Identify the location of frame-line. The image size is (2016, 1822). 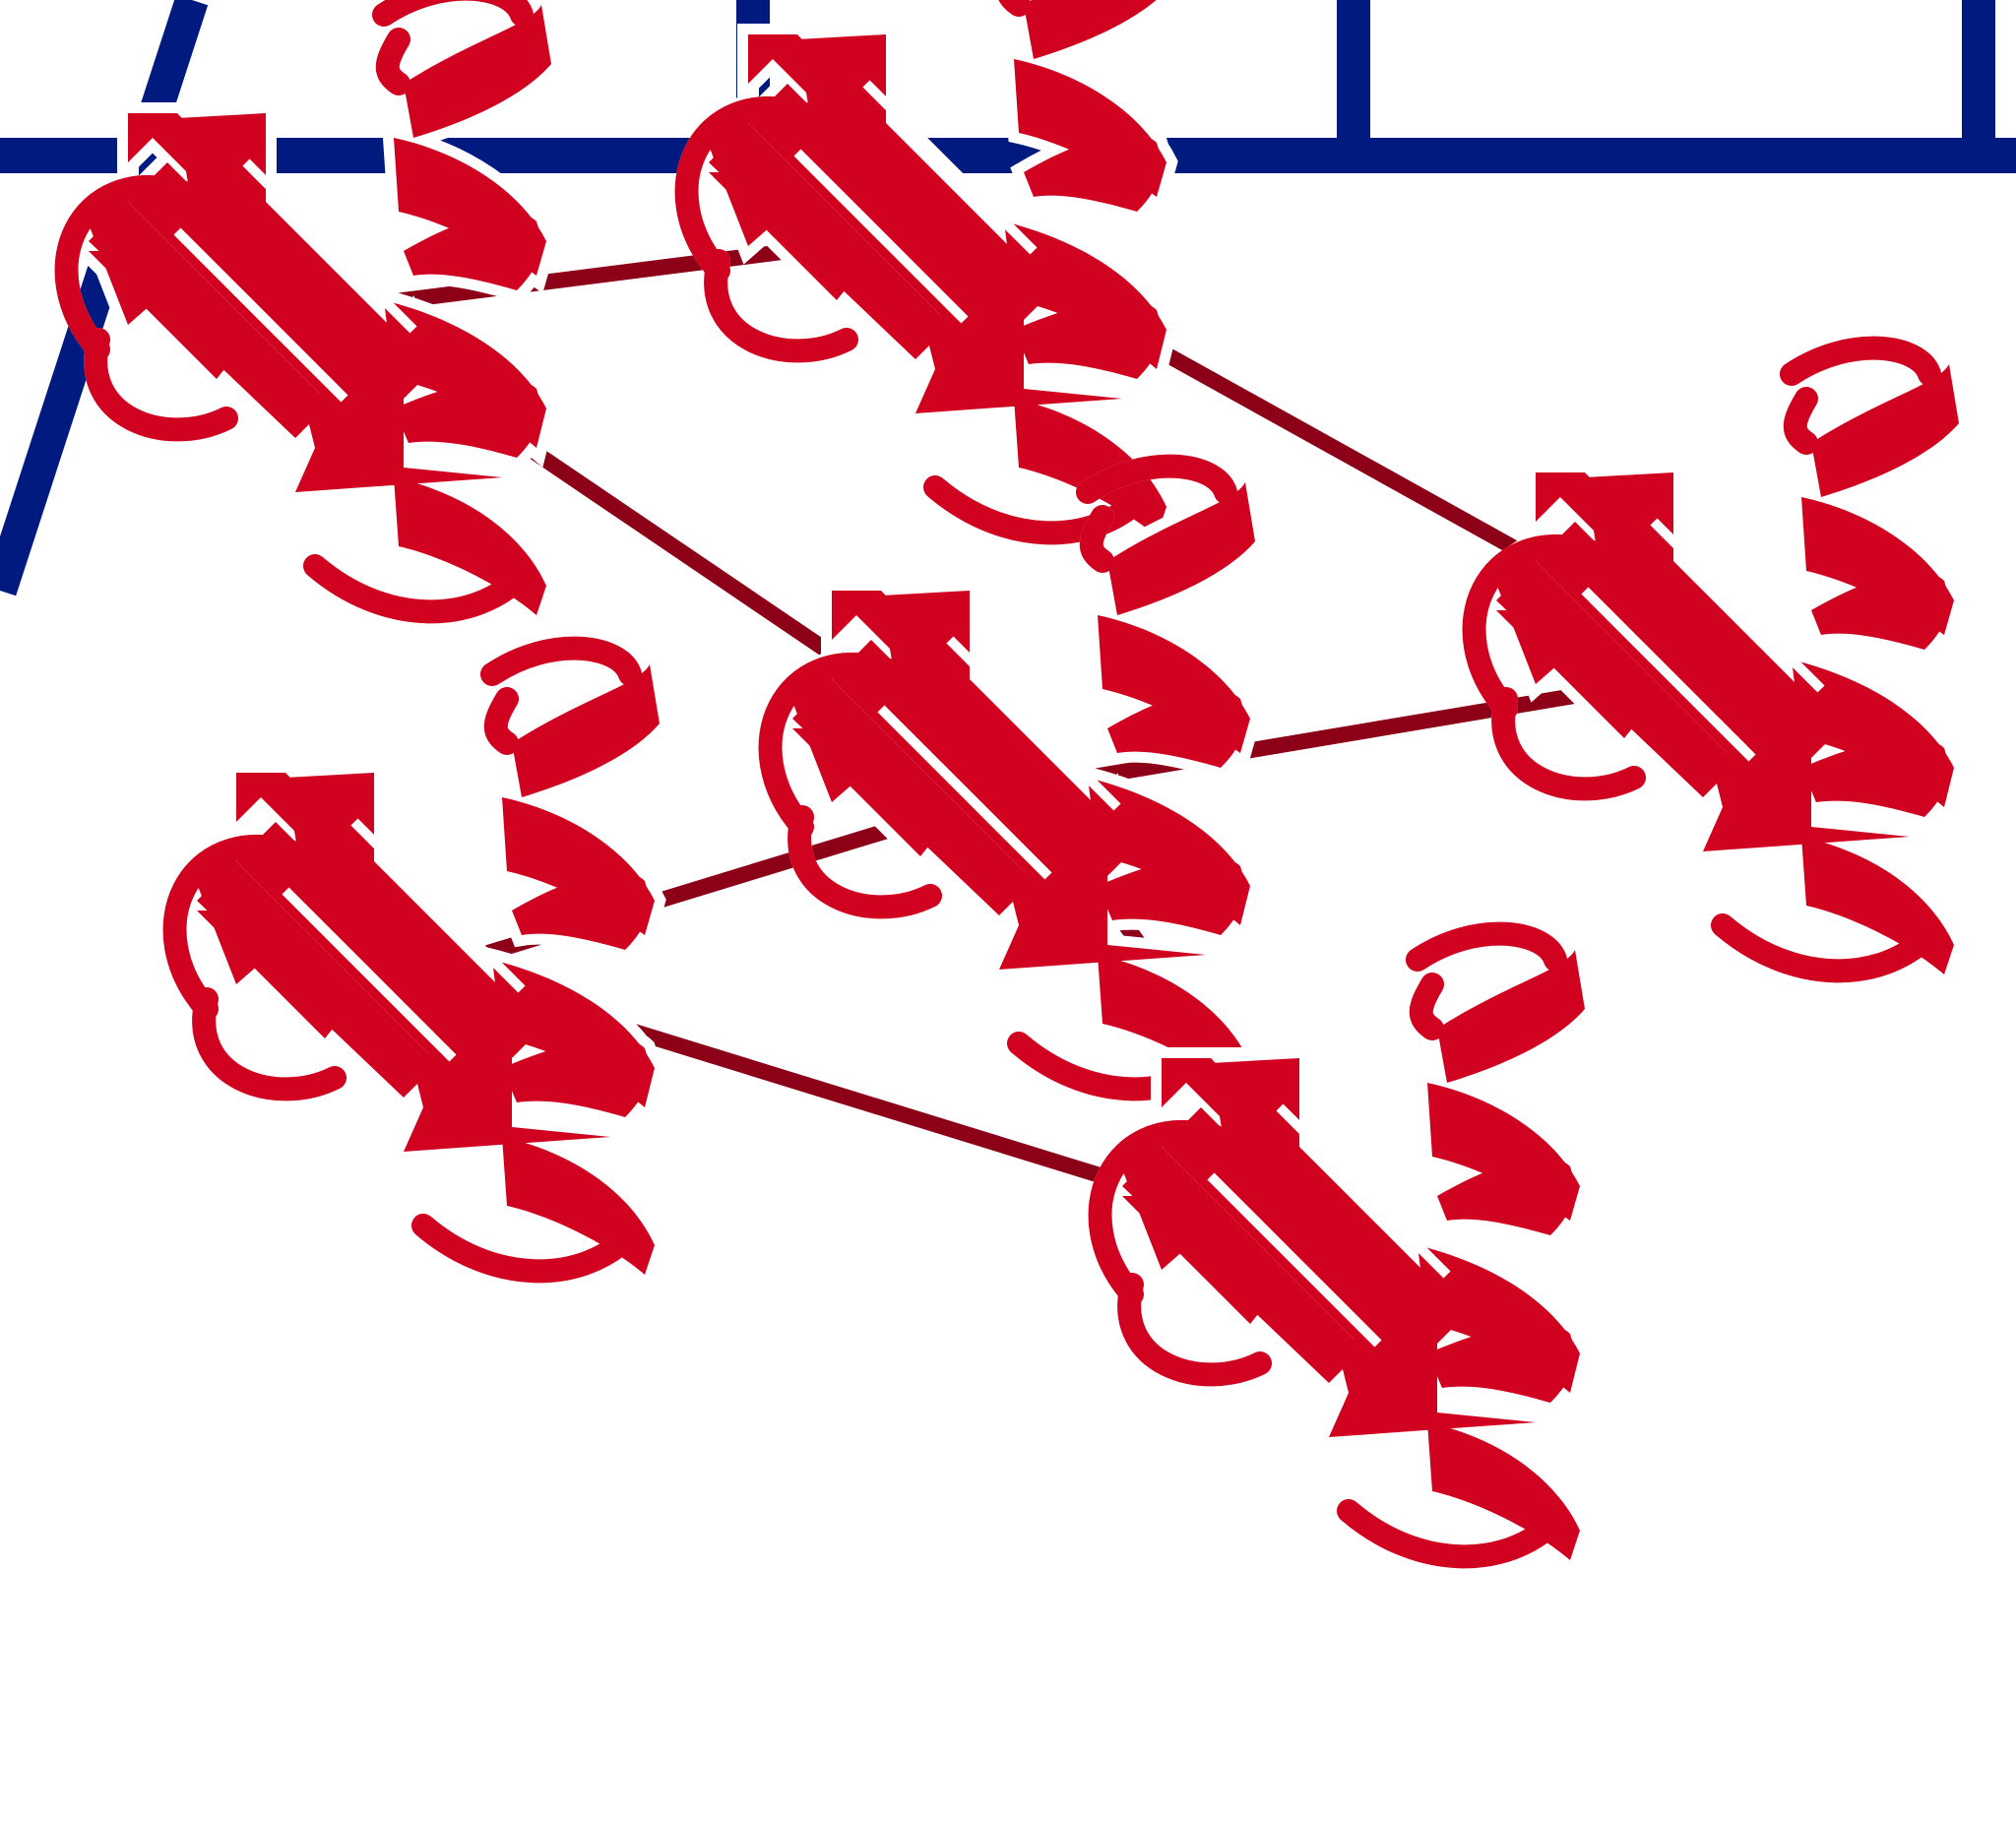
(104, 298).